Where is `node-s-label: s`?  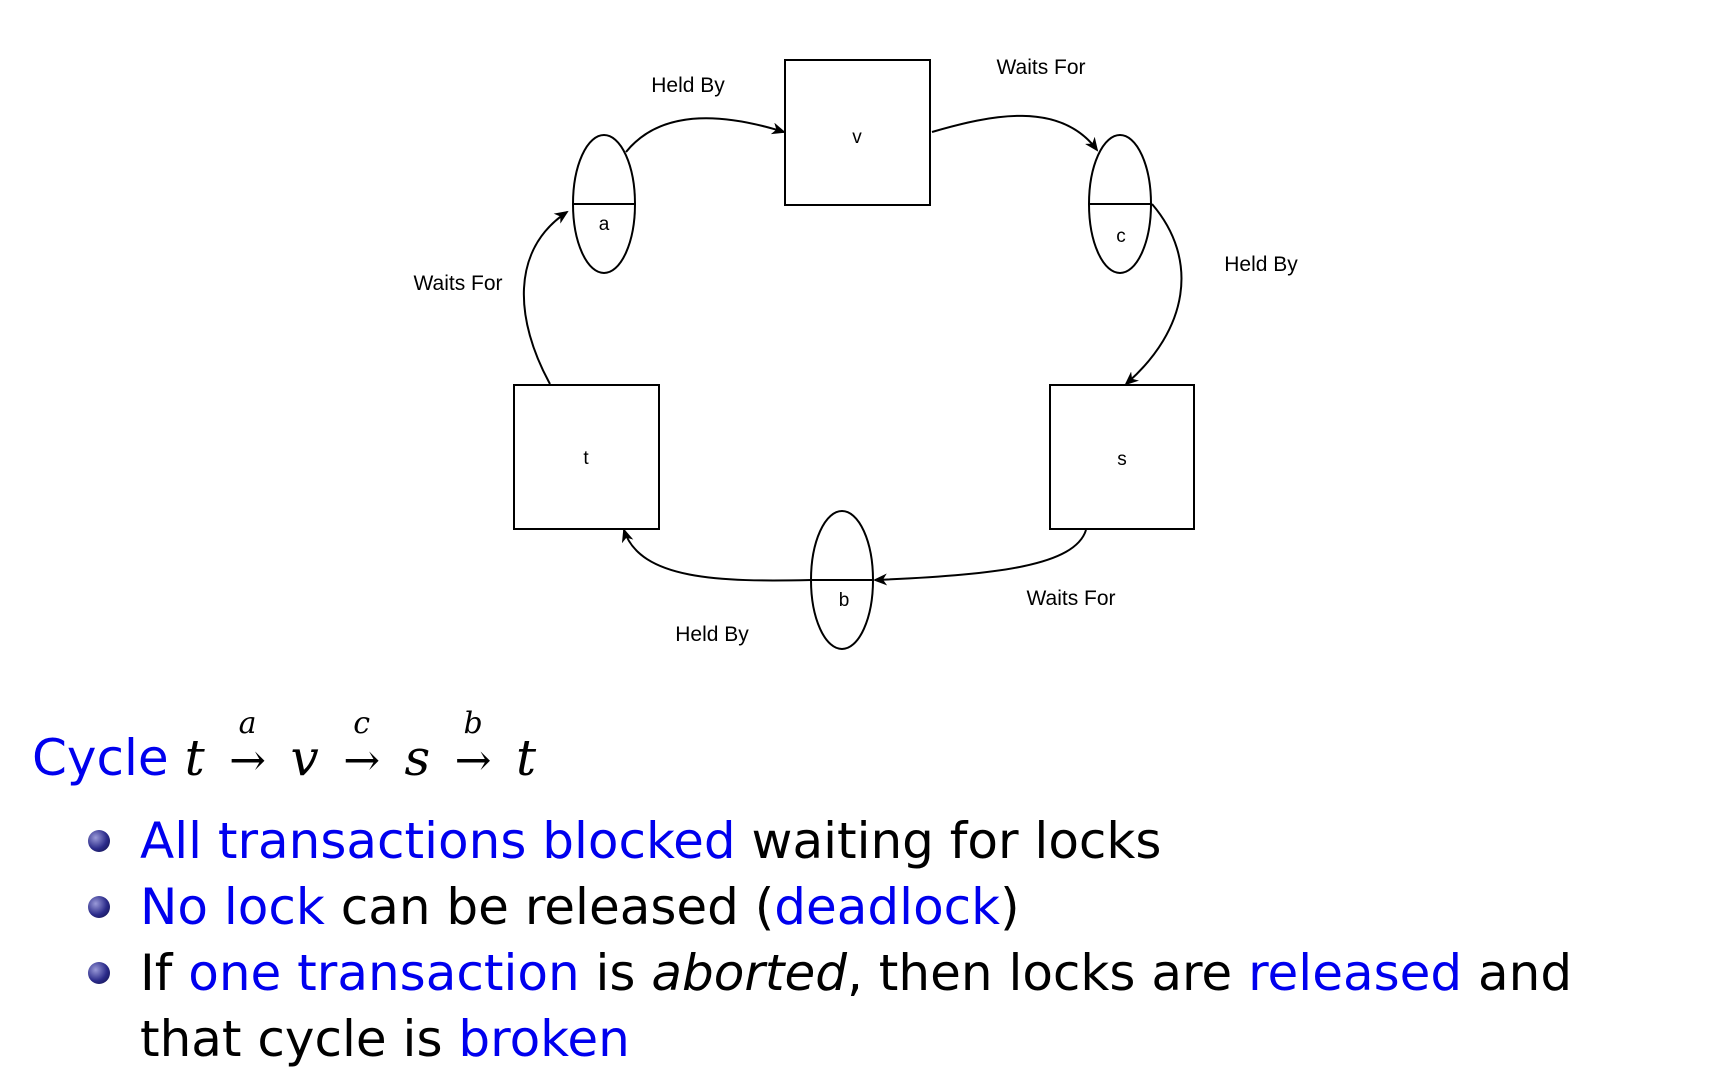
node-s-label: s is located at coordinates (1122, 459).